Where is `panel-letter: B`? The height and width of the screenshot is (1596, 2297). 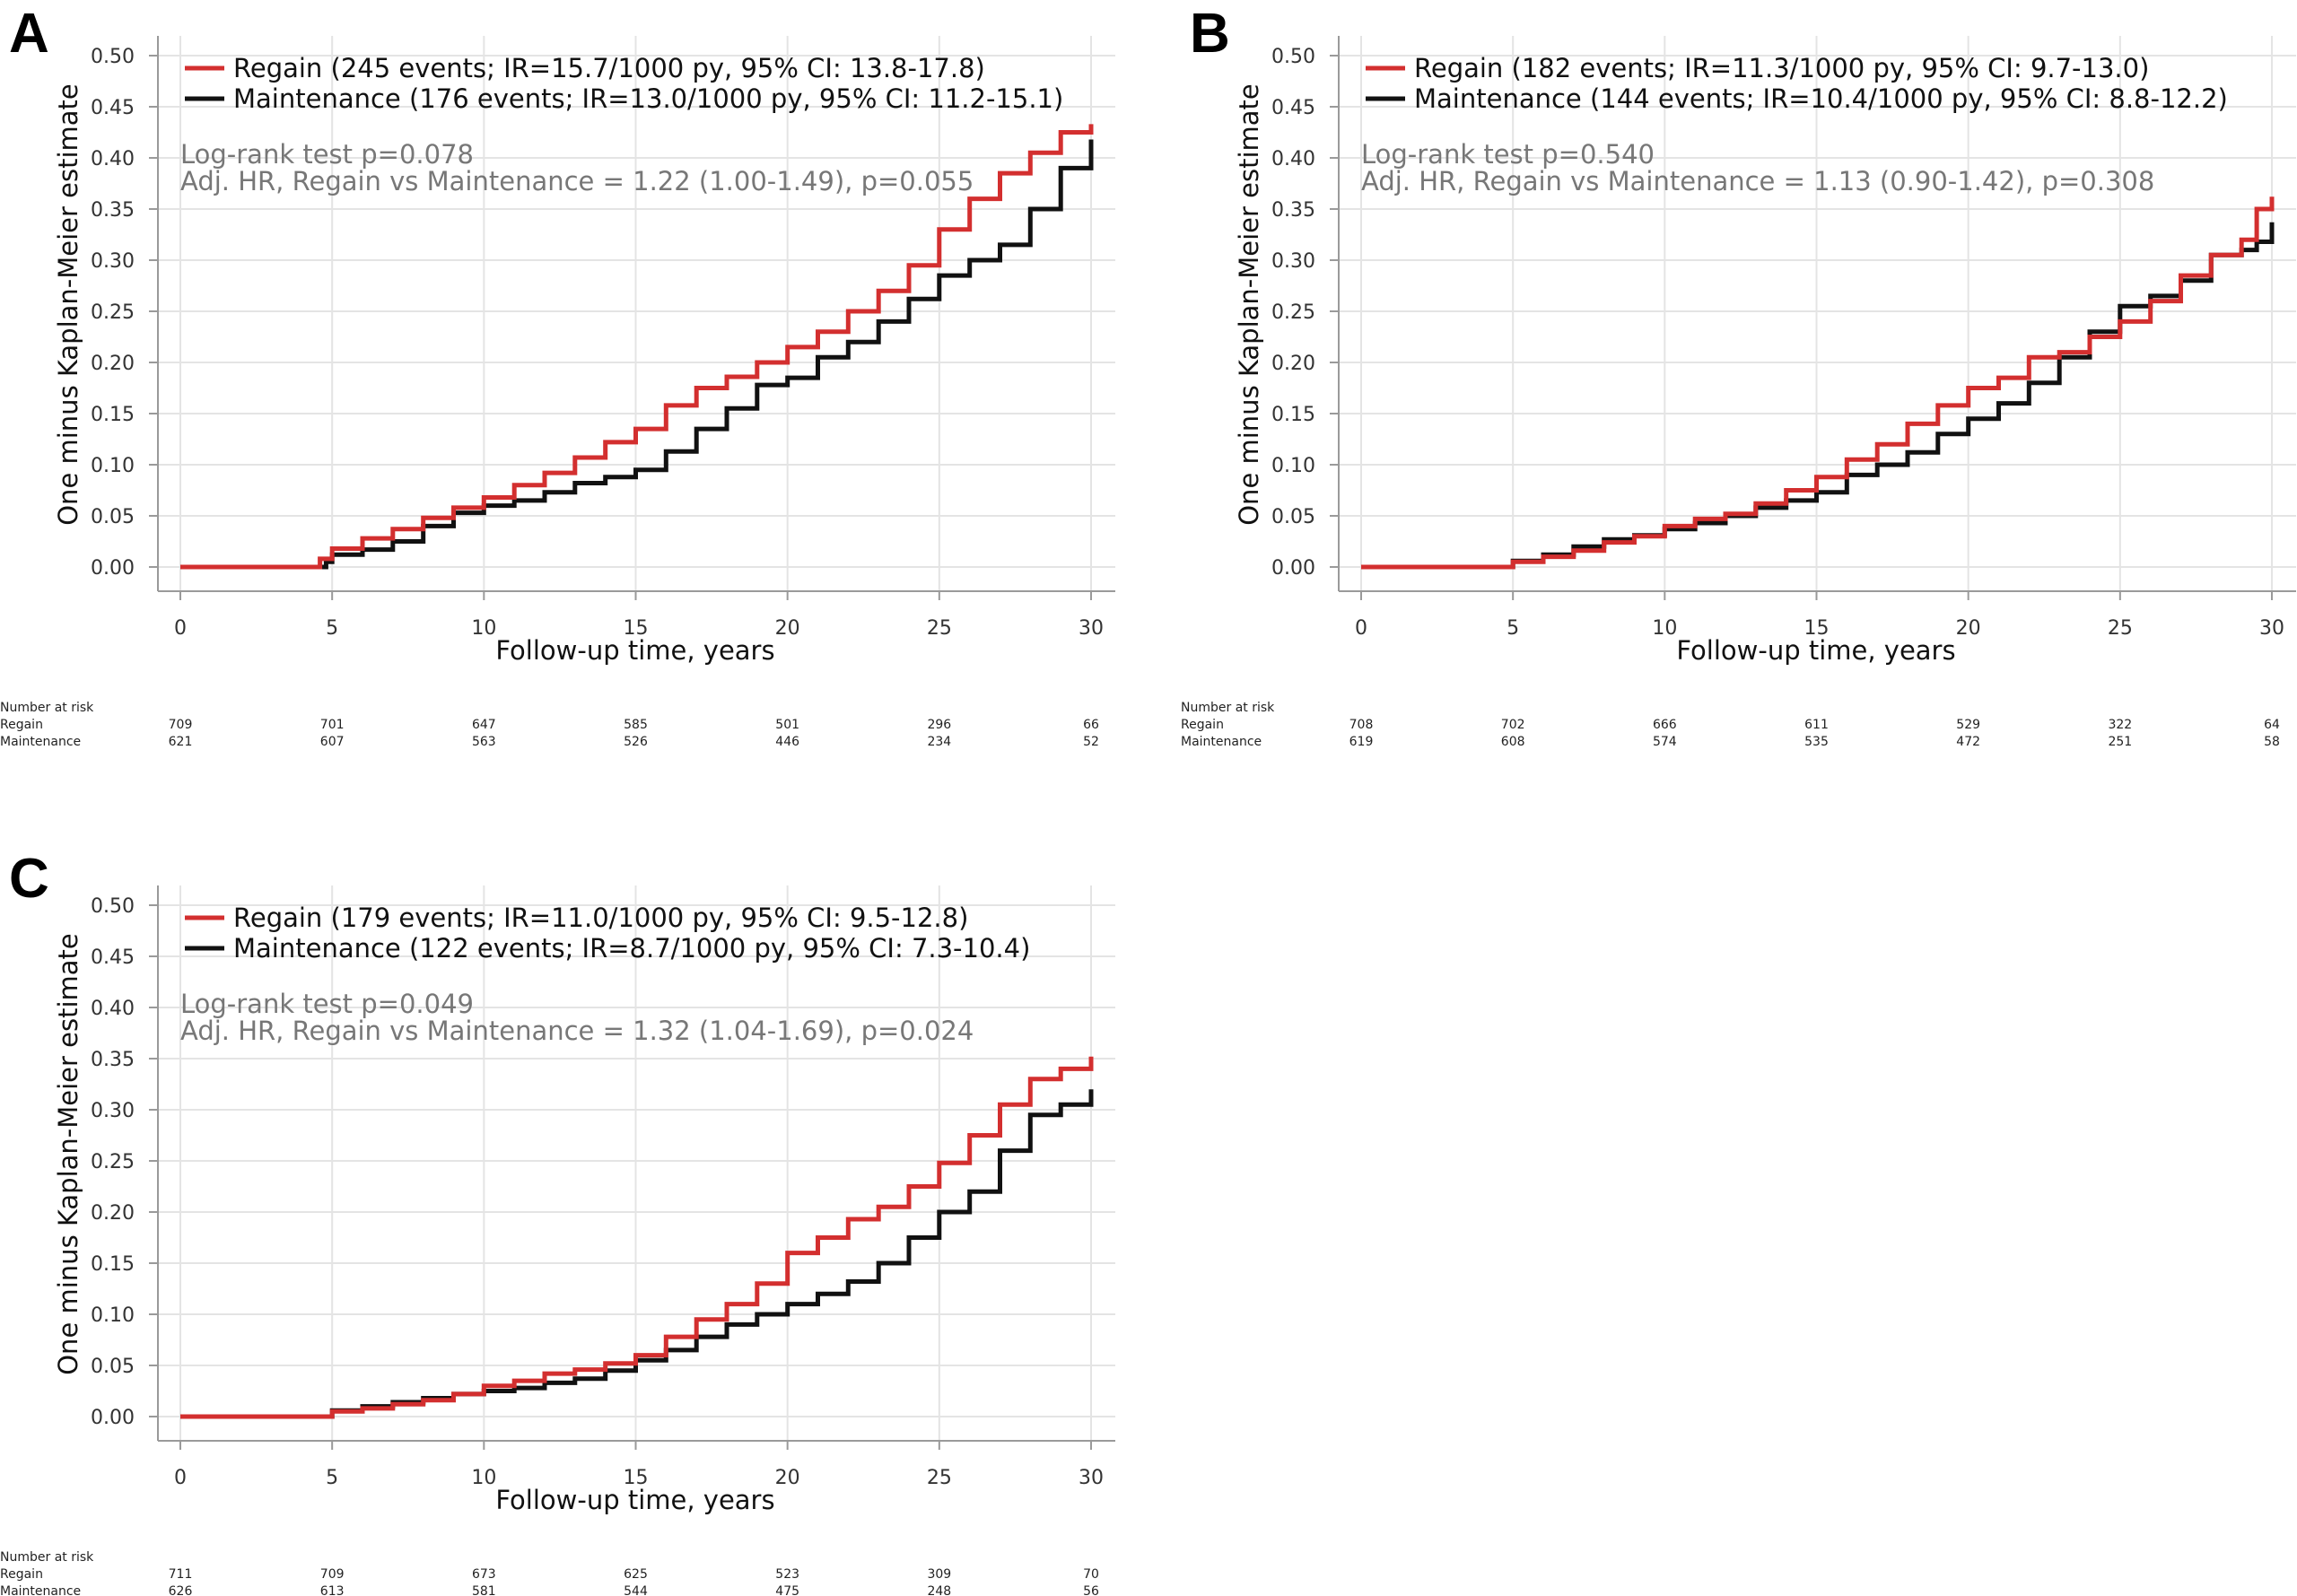 panel-letter: B is located at coordinates (1210, 34).